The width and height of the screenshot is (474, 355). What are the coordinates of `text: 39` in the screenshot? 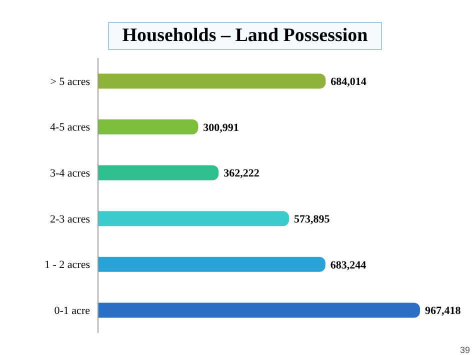 It's located at (465, 350).